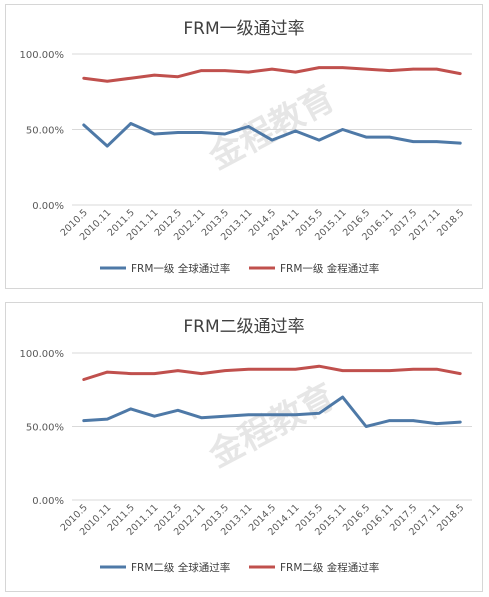 The image size is (489, 597). Describe the element at coordinates (180, 268) in the screenshot. I see `legend-label: FRM一级 全球通过率` at that location.